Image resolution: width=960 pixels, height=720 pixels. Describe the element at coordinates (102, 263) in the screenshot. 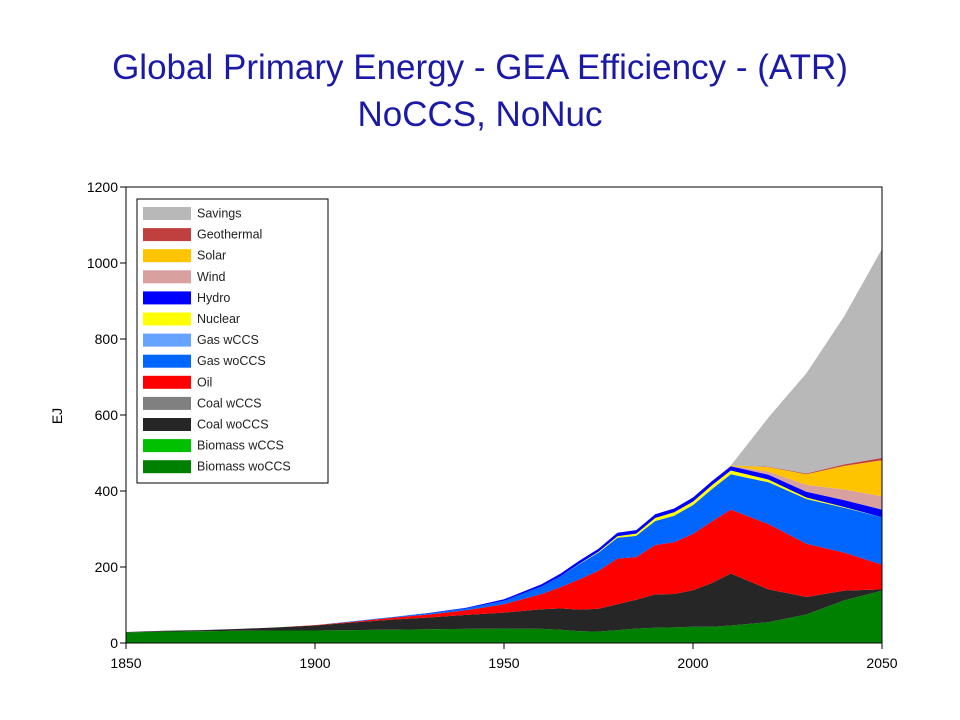

I see `y-tick-label: 1000` at that location.